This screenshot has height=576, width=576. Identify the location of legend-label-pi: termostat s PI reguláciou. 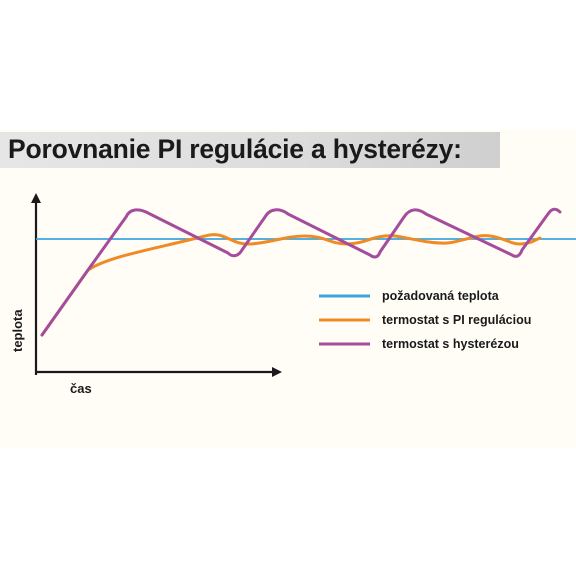
(456, 320).